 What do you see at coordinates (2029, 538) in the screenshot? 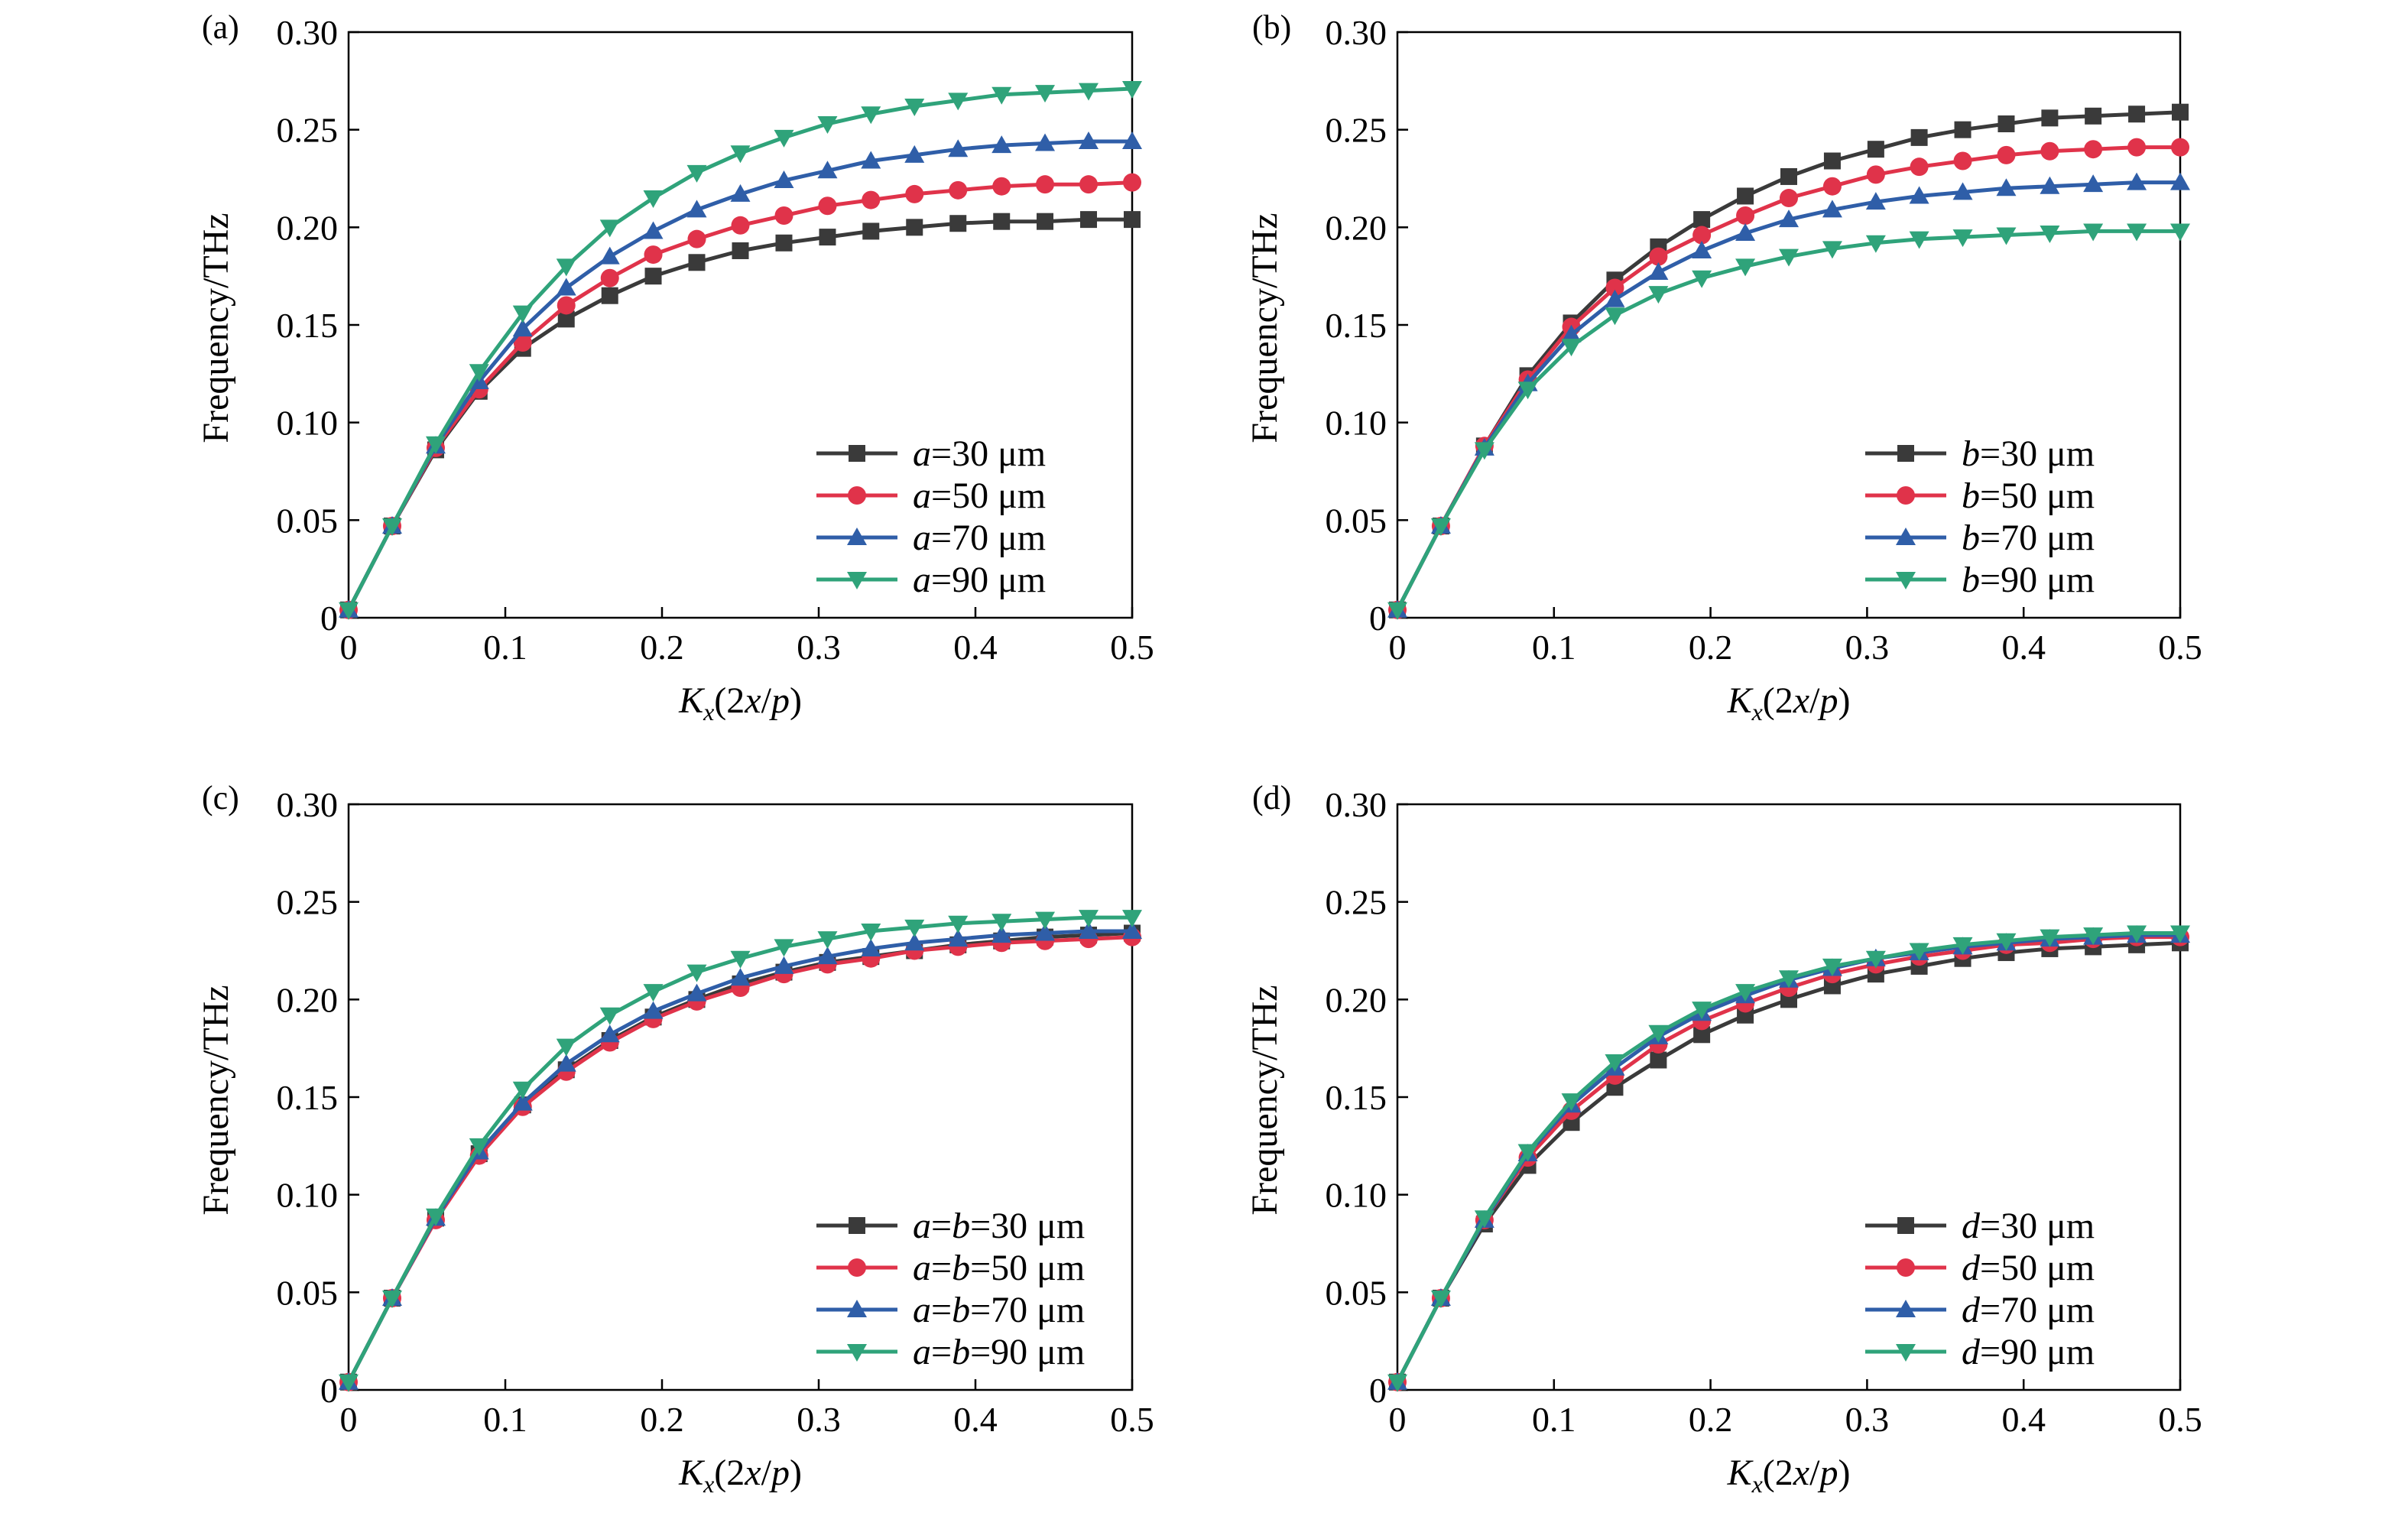
I see `legend-label: b=70 μm` at bounding box center [2029, 538].